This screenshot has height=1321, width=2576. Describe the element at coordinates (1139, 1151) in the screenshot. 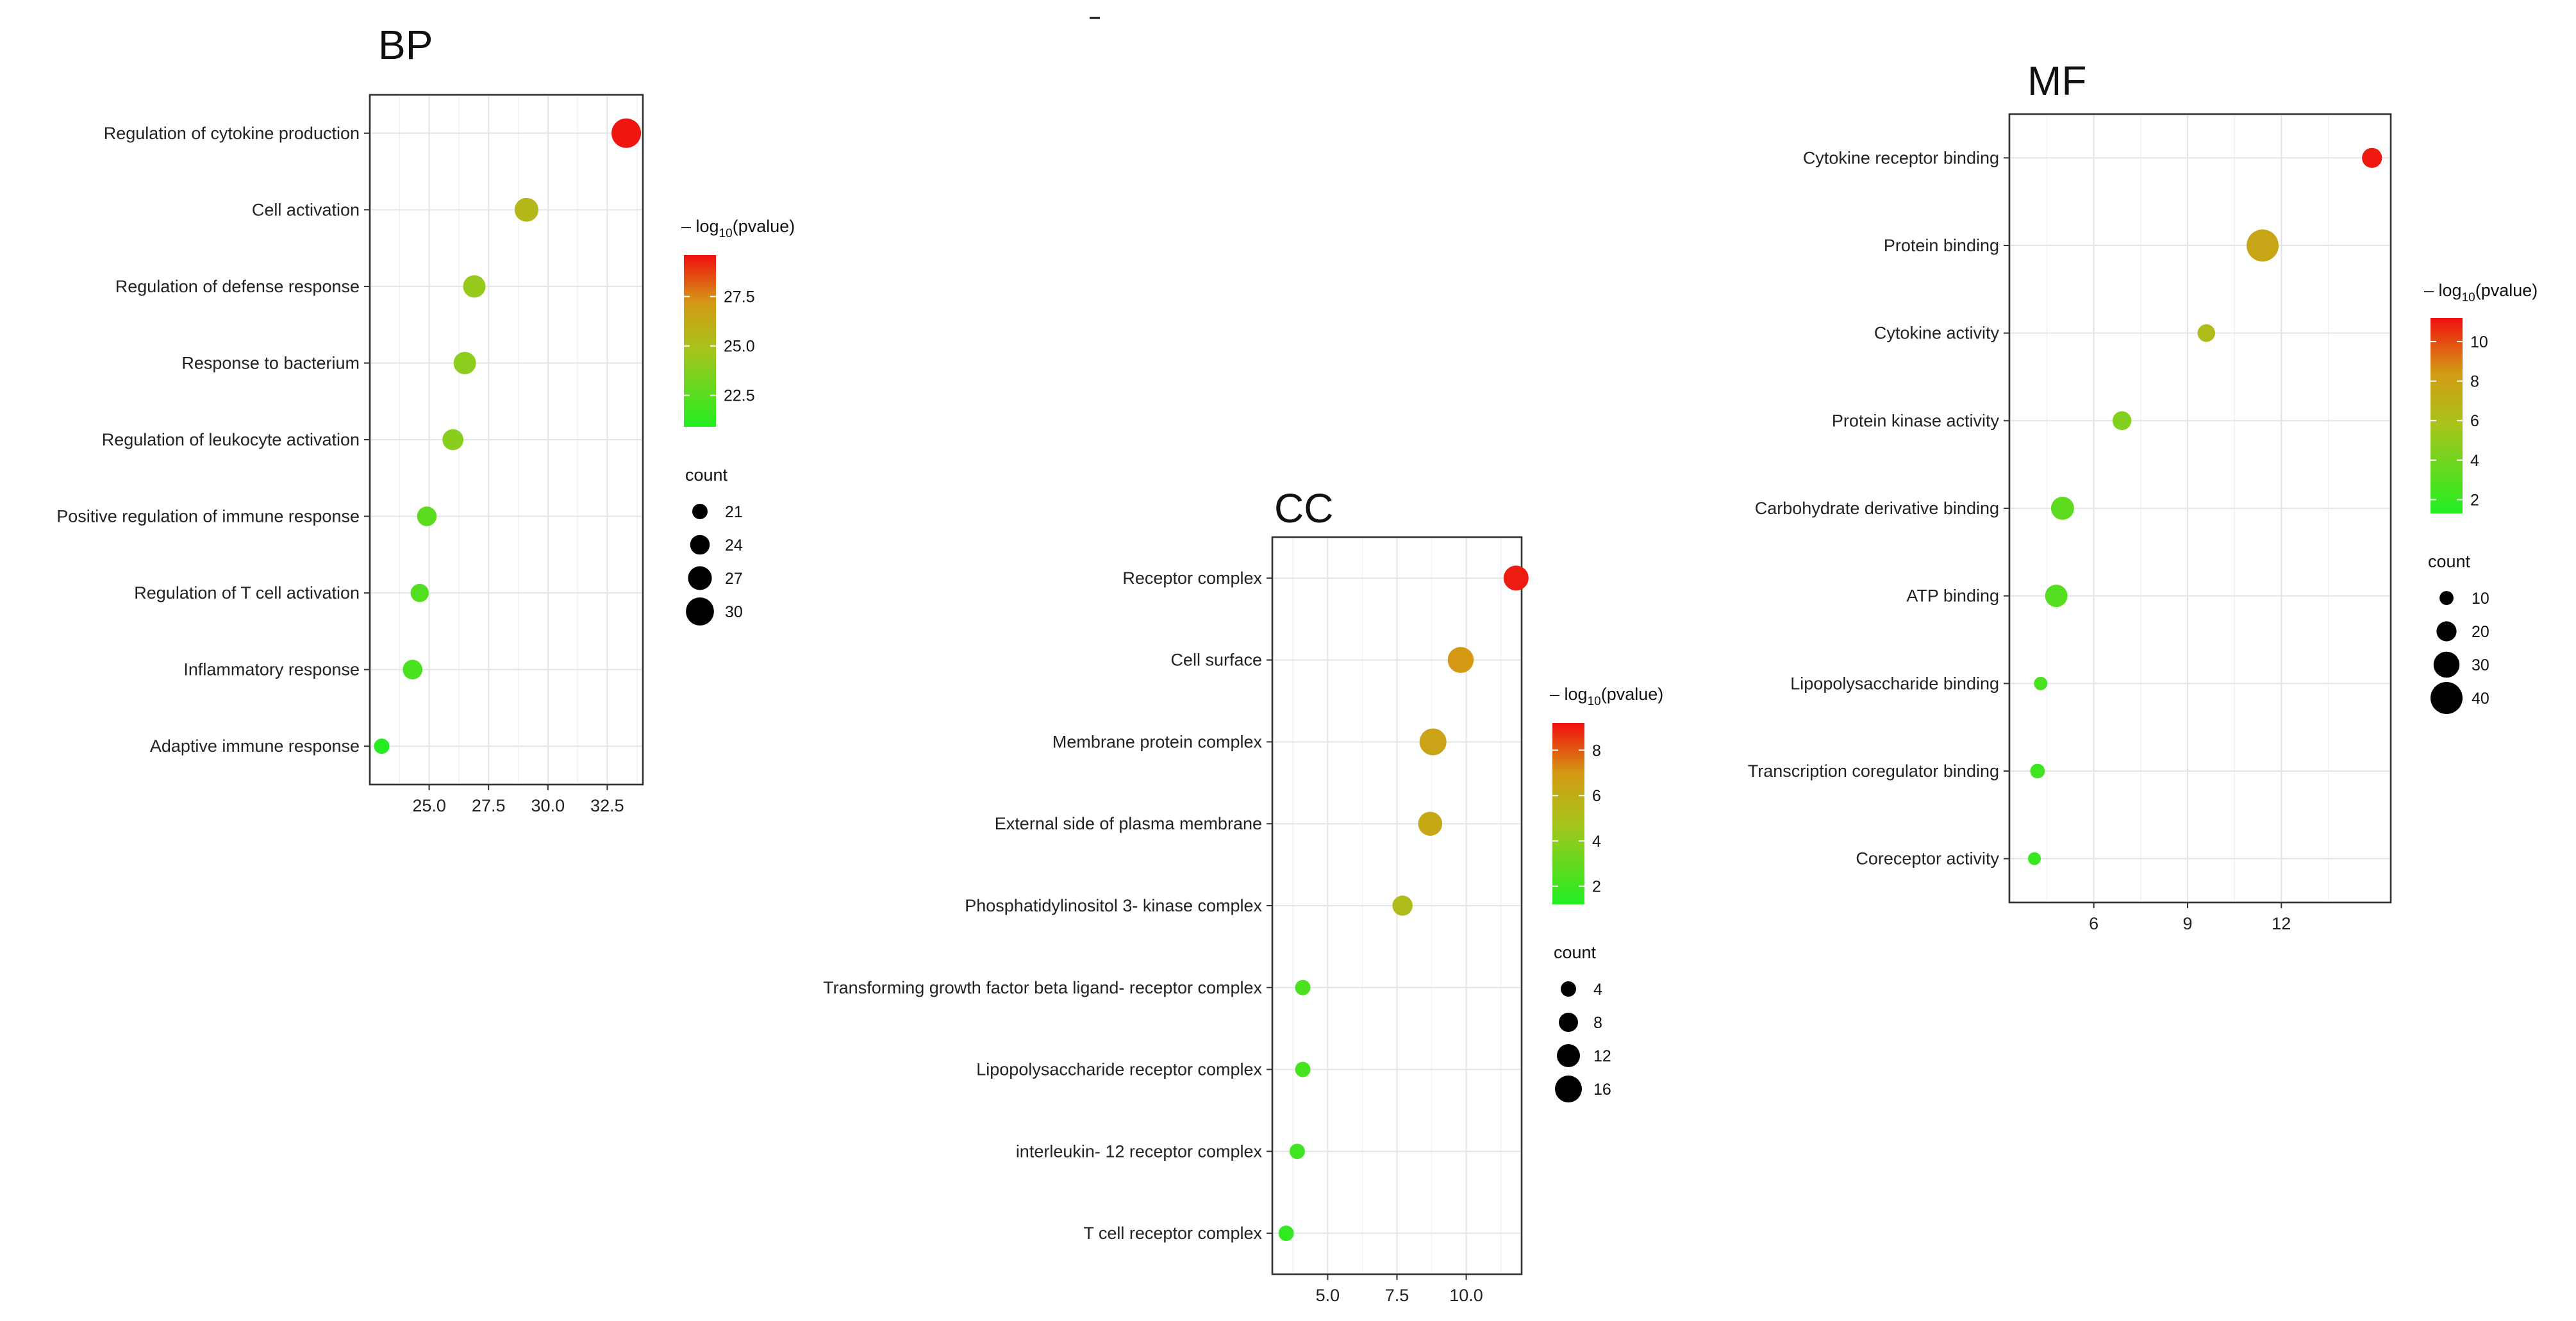

I see `category-label: interleukin- 12 receptor complex` at that location.